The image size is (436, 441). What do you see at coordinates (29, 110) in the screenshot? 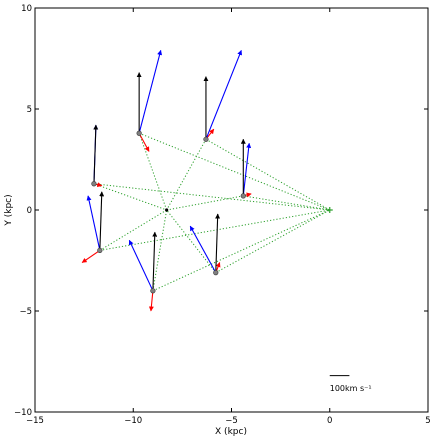
I see `y-tick-label: 5` at bounding box center [29, 110].